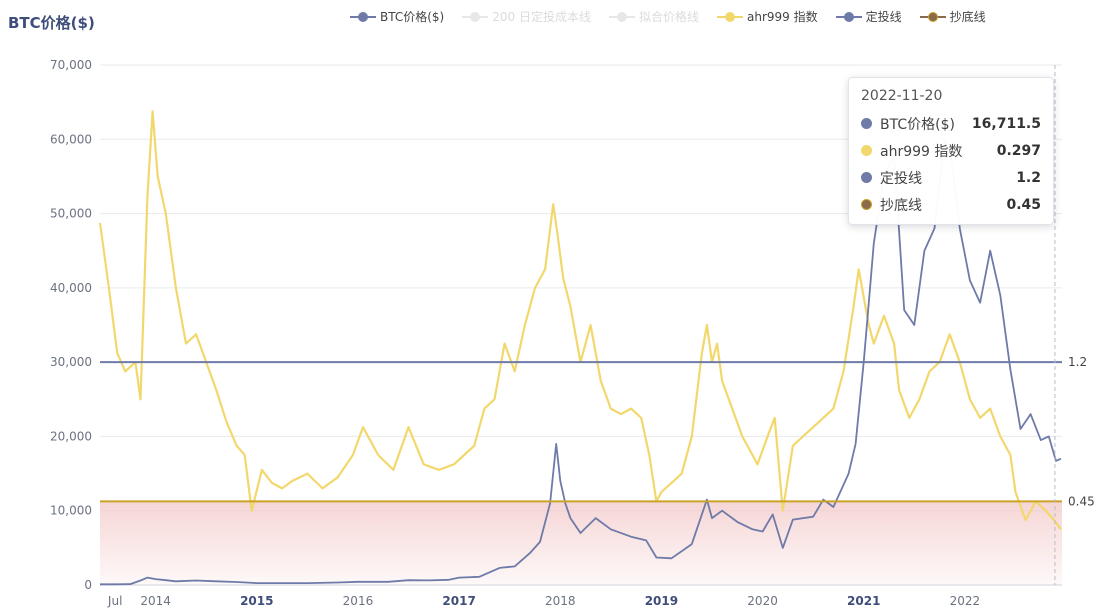 The width and height of the screenshot is (1107, 616). Describe the element at coordinates (363, 16) in the screenshot. I see `legend-swatch-btc` at that location.